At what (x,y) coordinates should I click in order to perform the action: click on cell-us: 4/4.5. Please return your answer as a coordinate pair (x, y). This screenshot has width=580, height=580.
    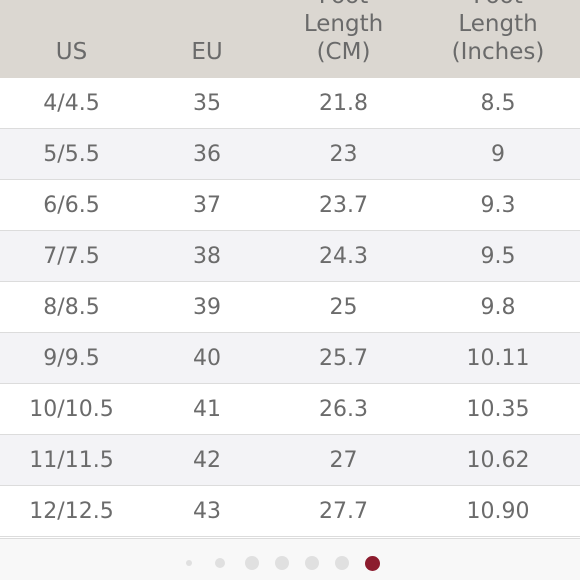
    Looking at the image, I should click on (71, 103).